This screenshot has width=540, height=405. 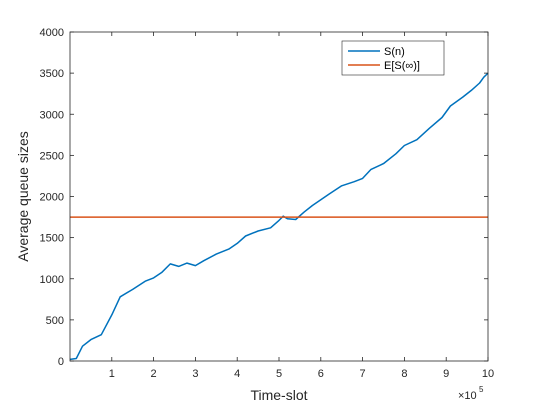 I want to click on x-tick-label: 5, so click(x=279, y=374).